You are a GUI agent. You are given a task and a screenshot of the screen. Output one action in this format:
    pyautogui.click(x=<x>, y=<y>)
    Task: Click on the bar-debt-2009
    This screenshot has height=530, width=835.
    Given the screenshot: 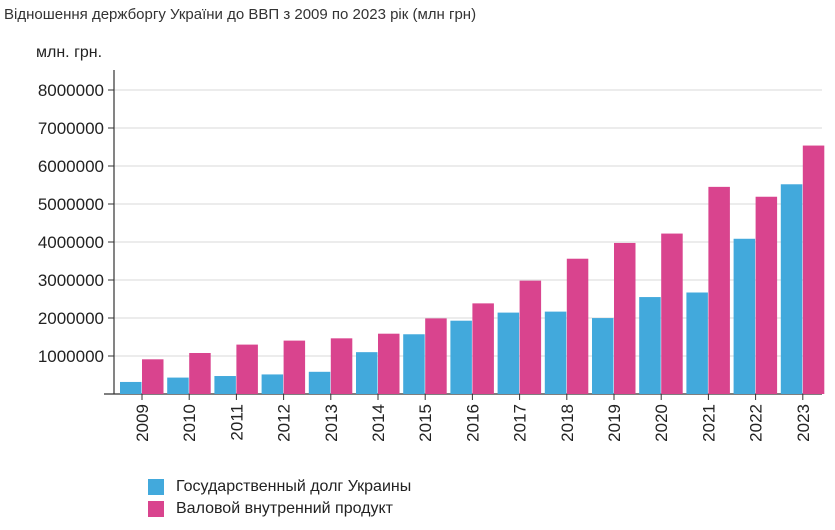 What is the action you would take?
    pyautogui.click(x=131, y=387)
    